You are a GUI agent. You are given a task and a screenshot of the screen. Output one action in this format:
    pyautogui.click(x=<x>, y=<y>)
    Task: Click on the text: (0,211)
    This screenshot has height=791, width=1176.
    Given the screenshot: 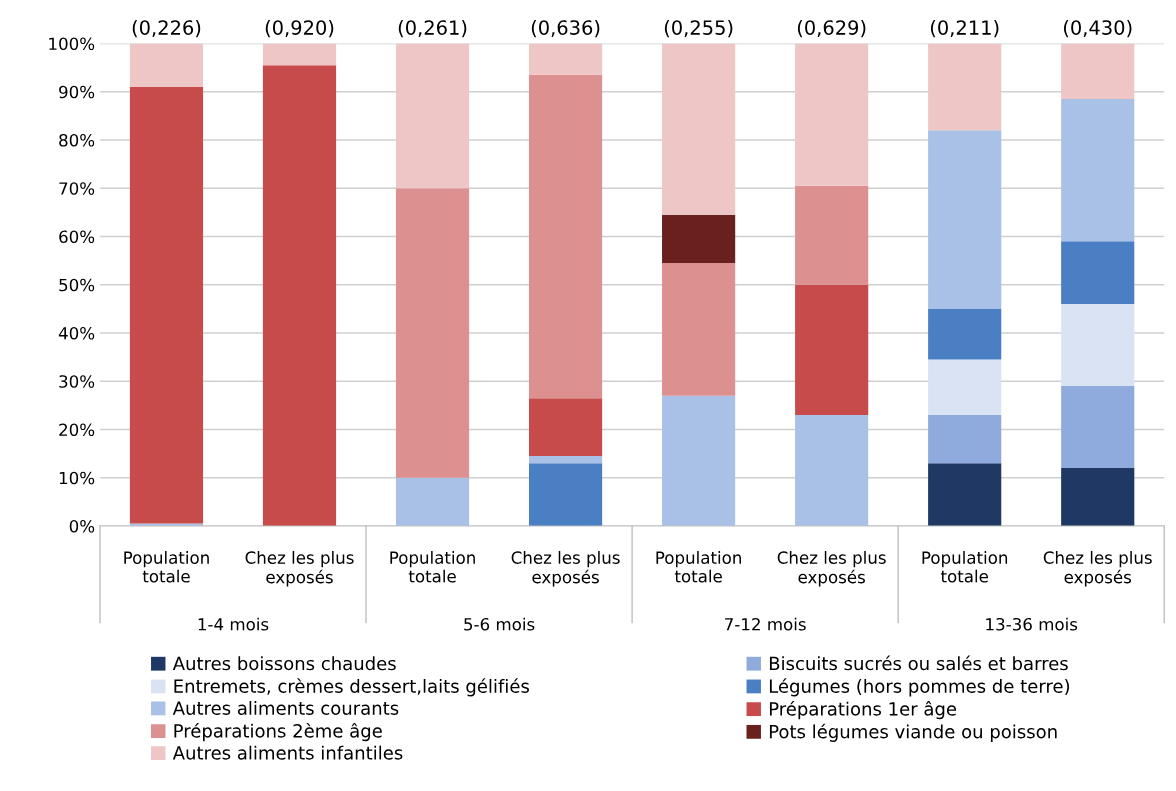 What is the action you would take?
    pyautogui.click(x=964, y=28)
    